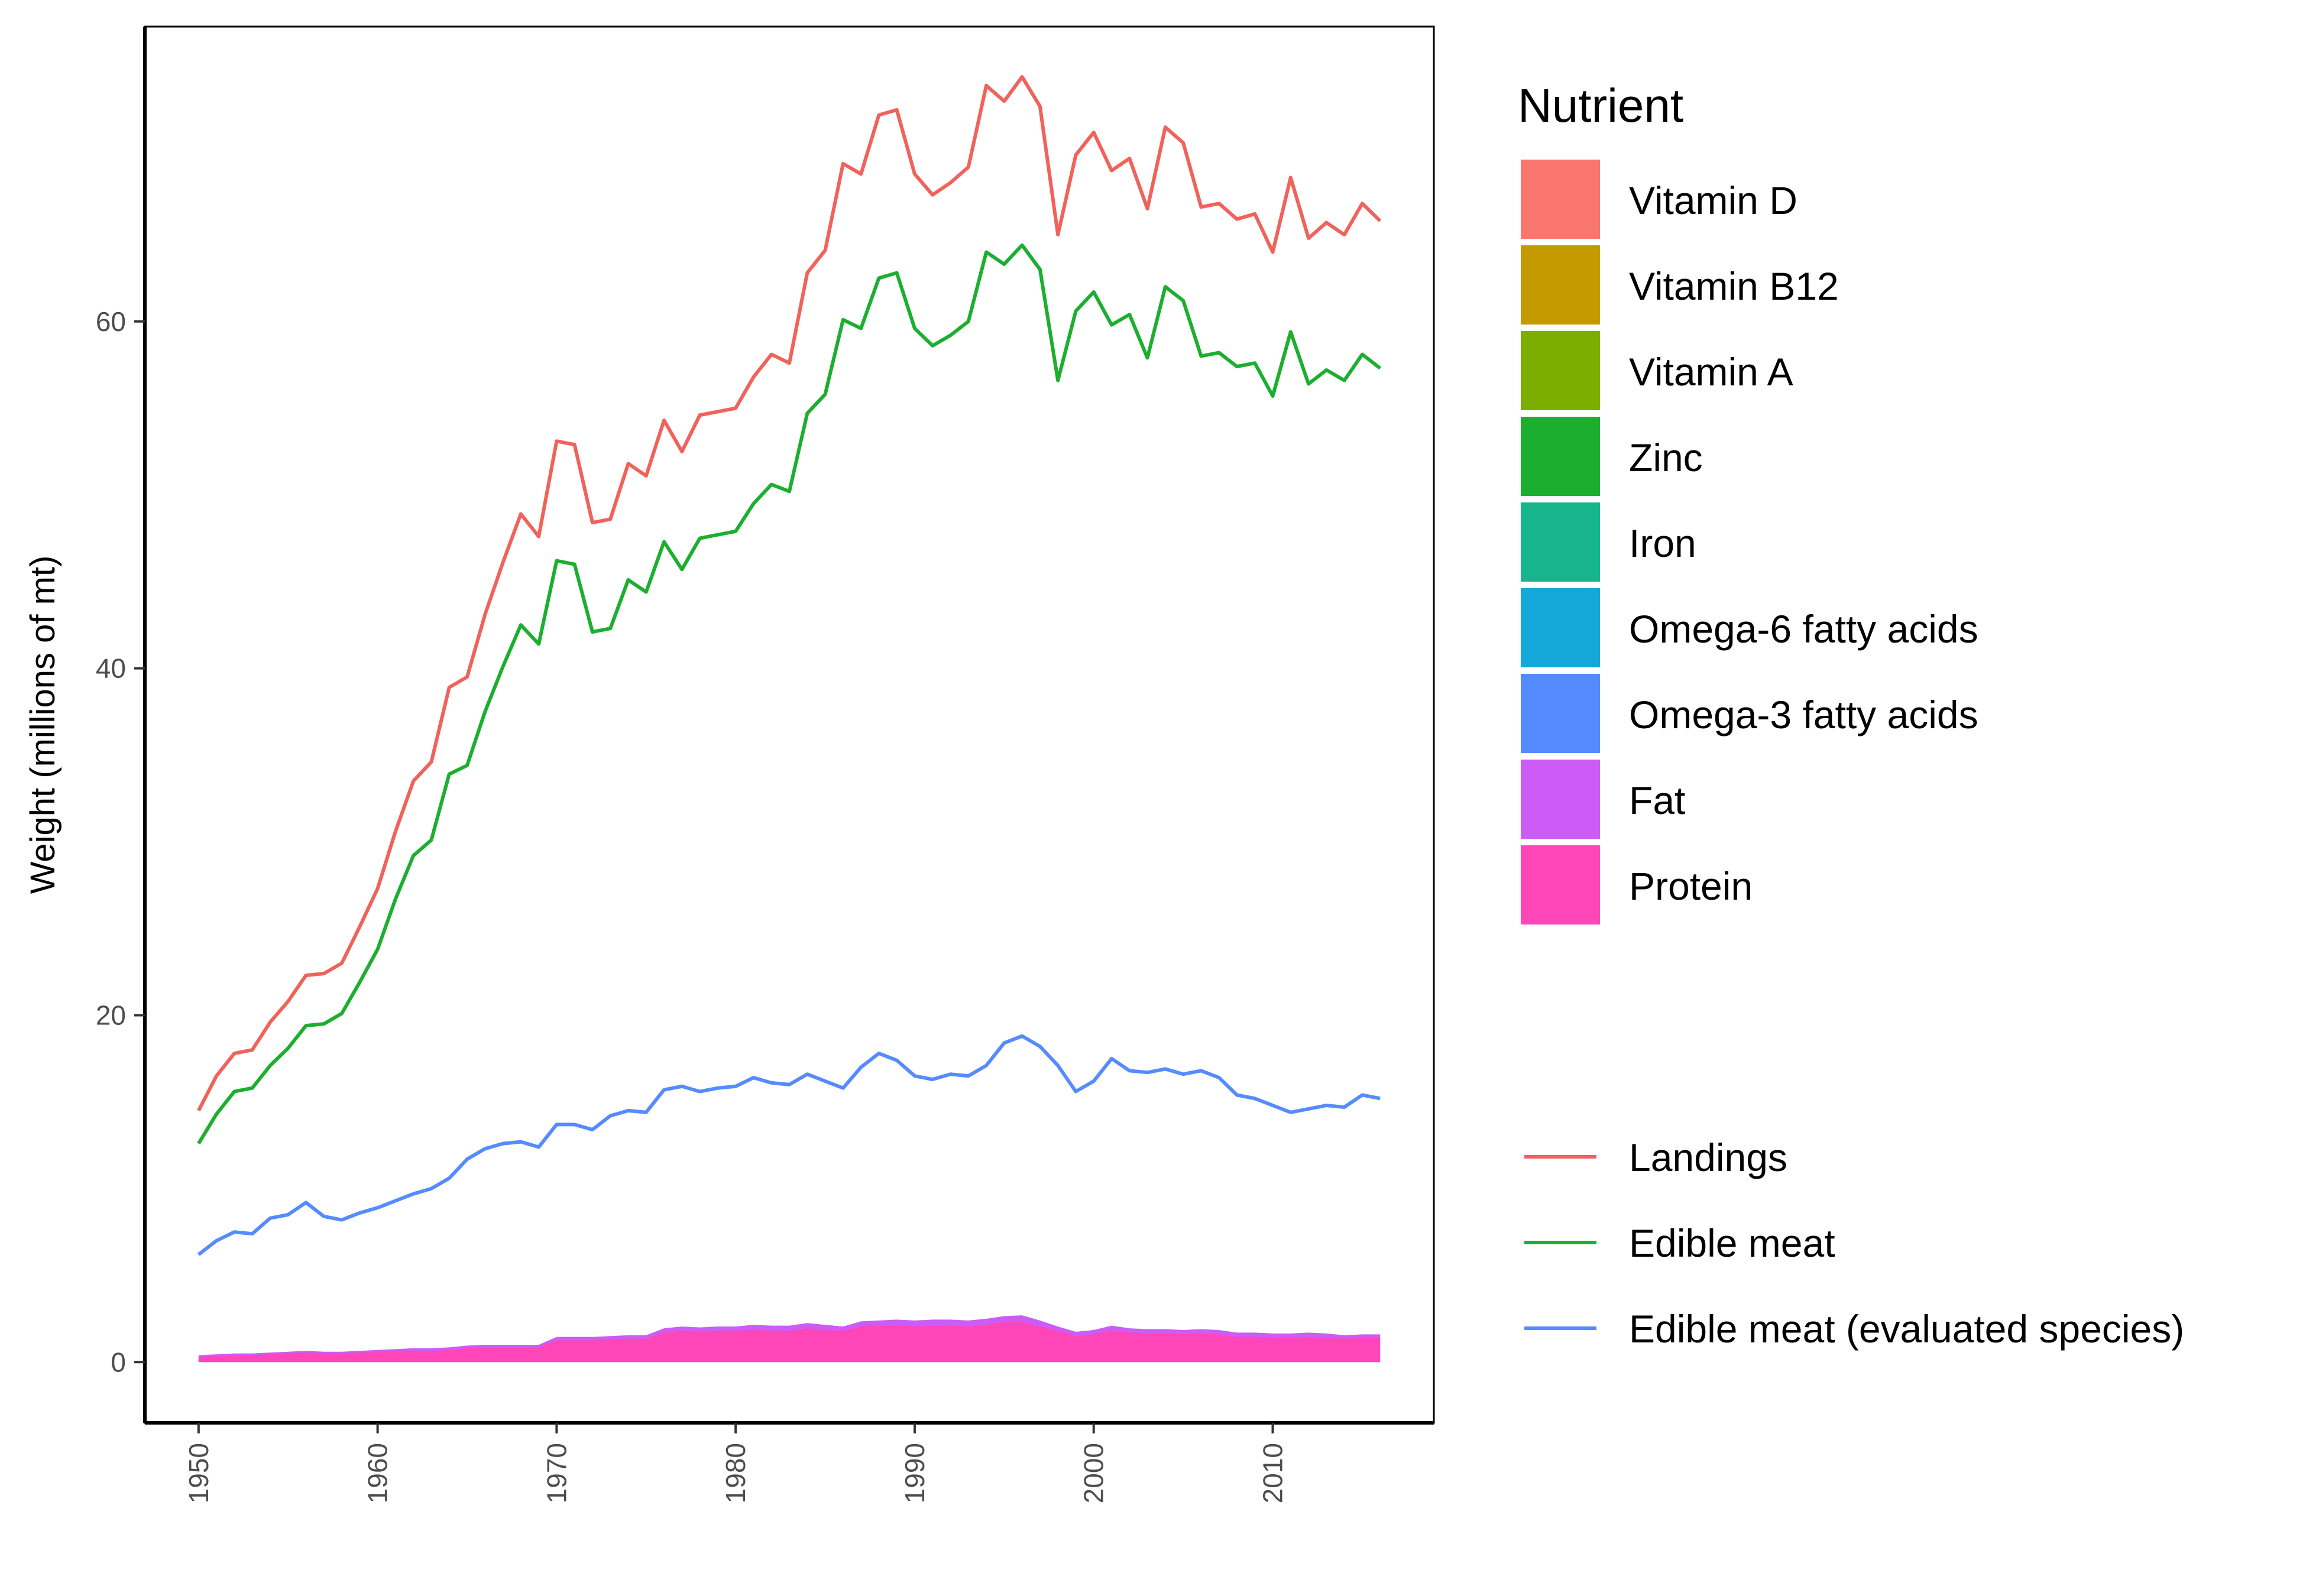  Describe the element at coordinates (1560, 884) in the screenshot. I see `legend-key-protein` at that location.